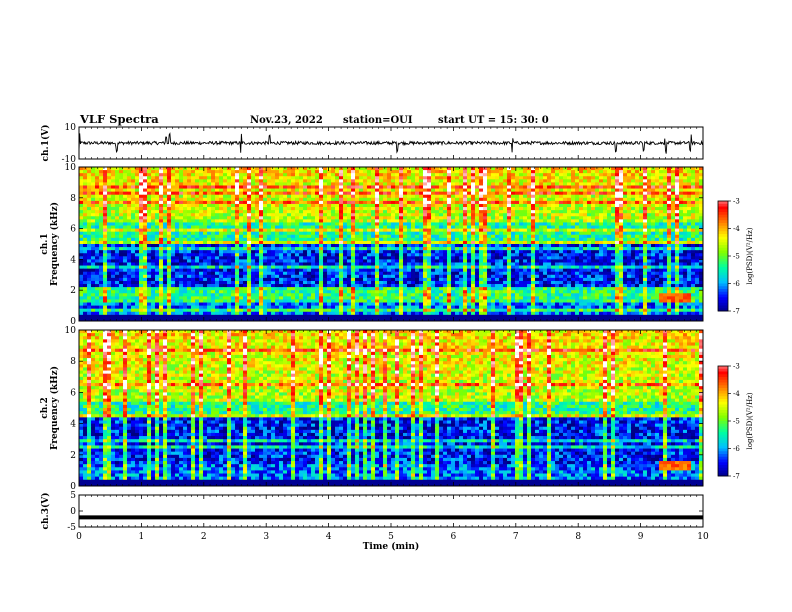  What do you see at coordinates (45, 143) in the screenshot?
I see `ch1-waveform-ylabel-0: ch.1(V)` at bounding box center [45, 143].